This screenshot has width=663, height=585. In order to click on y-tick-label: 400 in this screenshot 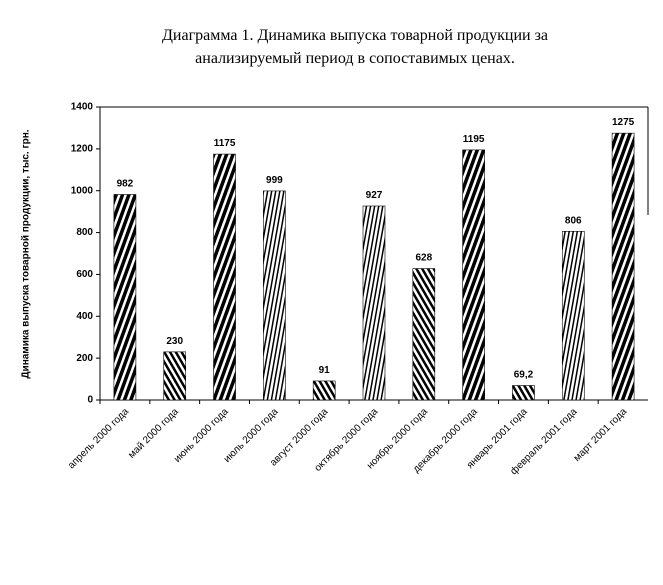, I will do `click(84, 316)`.